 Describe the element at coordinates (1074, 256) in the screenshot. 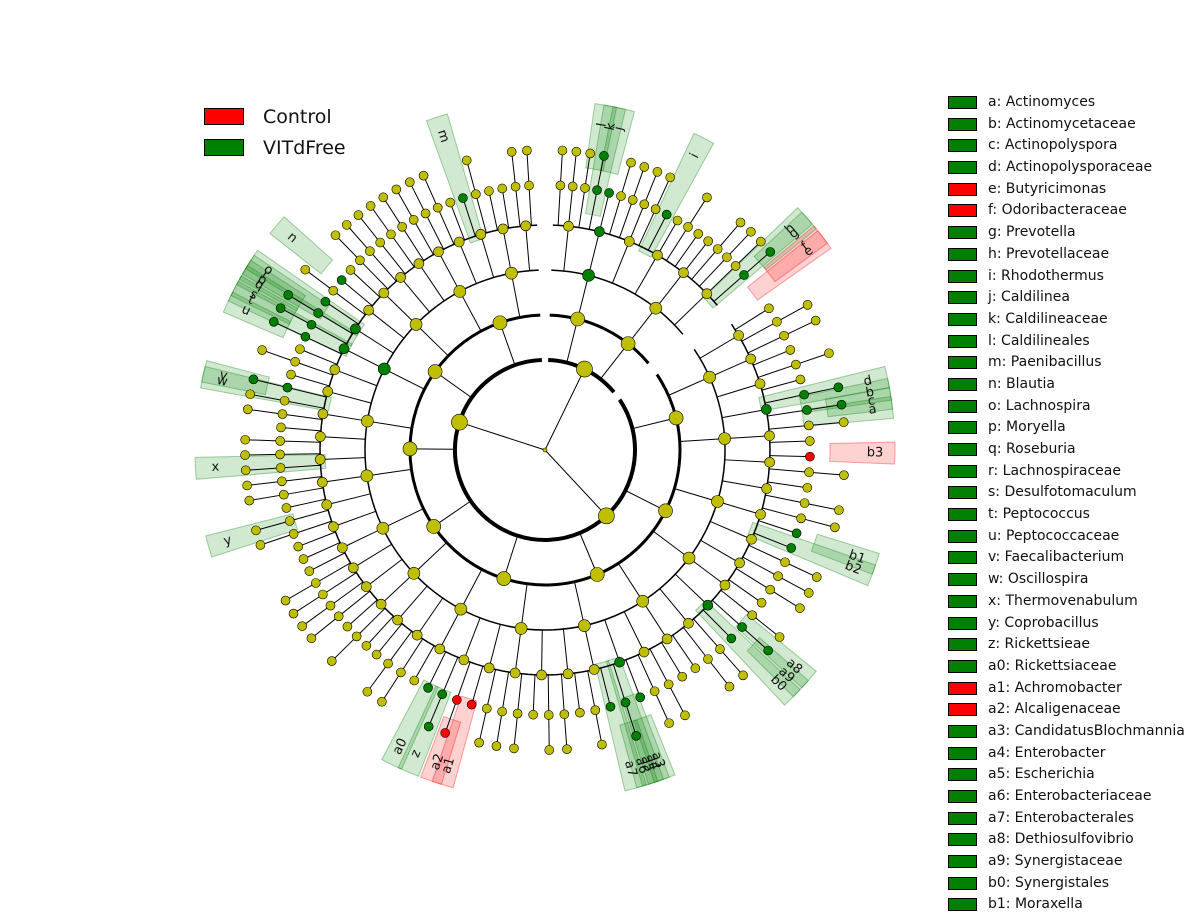

I see `taxa-legend-item: h: Prevotellaceae` at that location.